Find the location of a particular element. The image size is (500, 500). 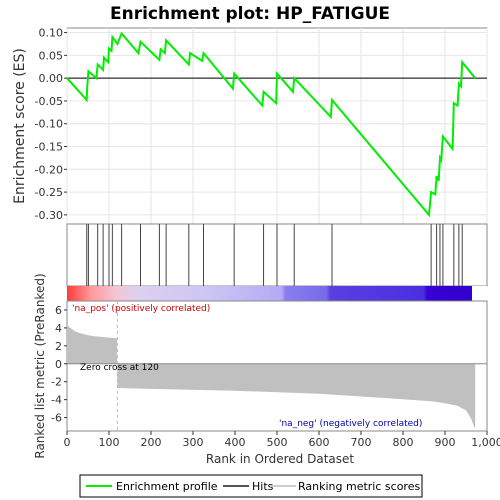

es-ytick-label-3: -0.05 is located at coordinates (49, 101).